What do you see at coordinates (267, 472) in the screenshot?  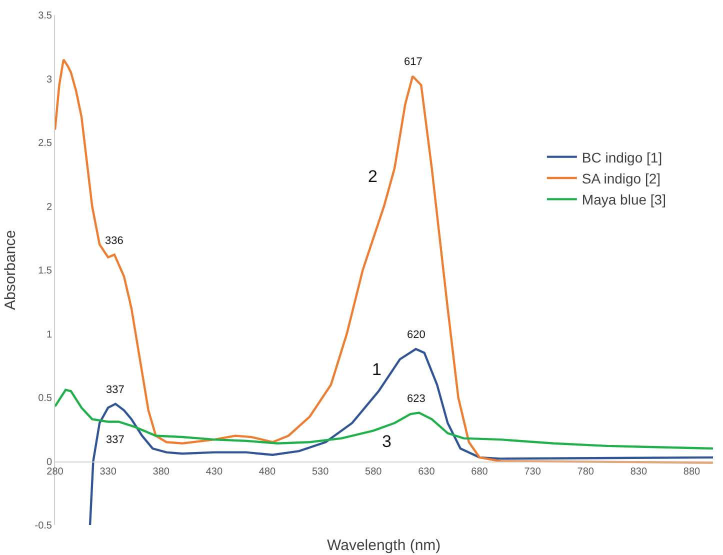 I see `x-tick-label: 480` at bounding box center [267, 472].